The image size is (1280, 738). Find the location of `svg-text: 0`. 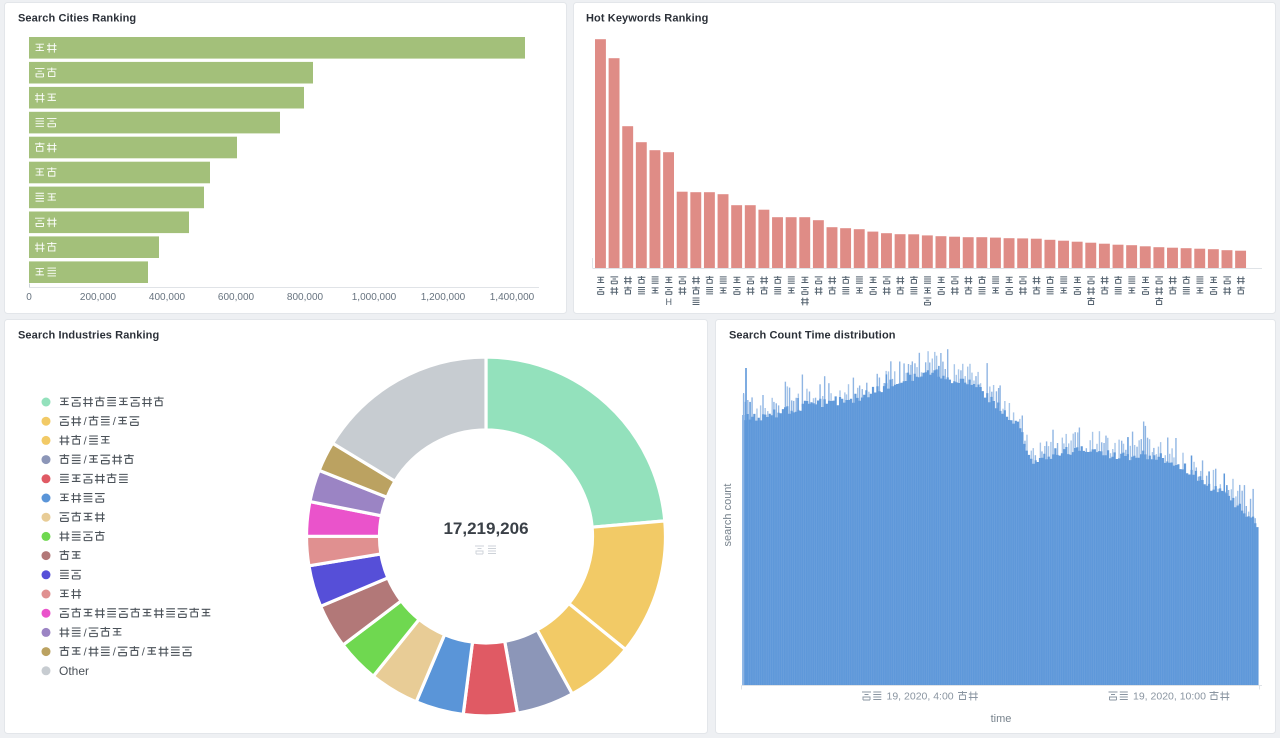

svg-text: 0 is located at coordinates (29, 297).